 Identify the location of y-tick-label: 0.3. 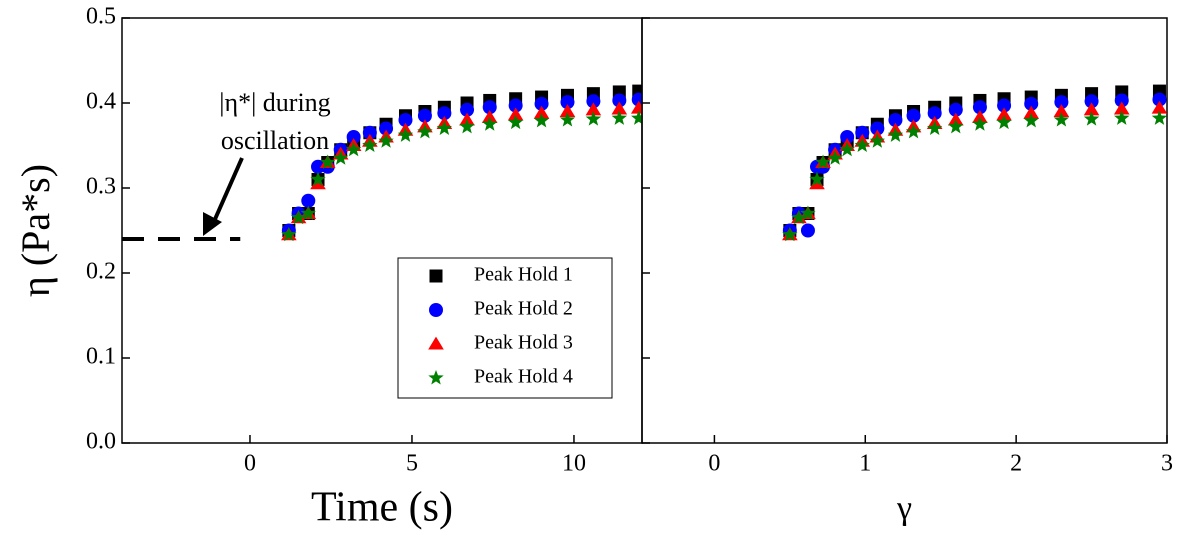
(101, 187).